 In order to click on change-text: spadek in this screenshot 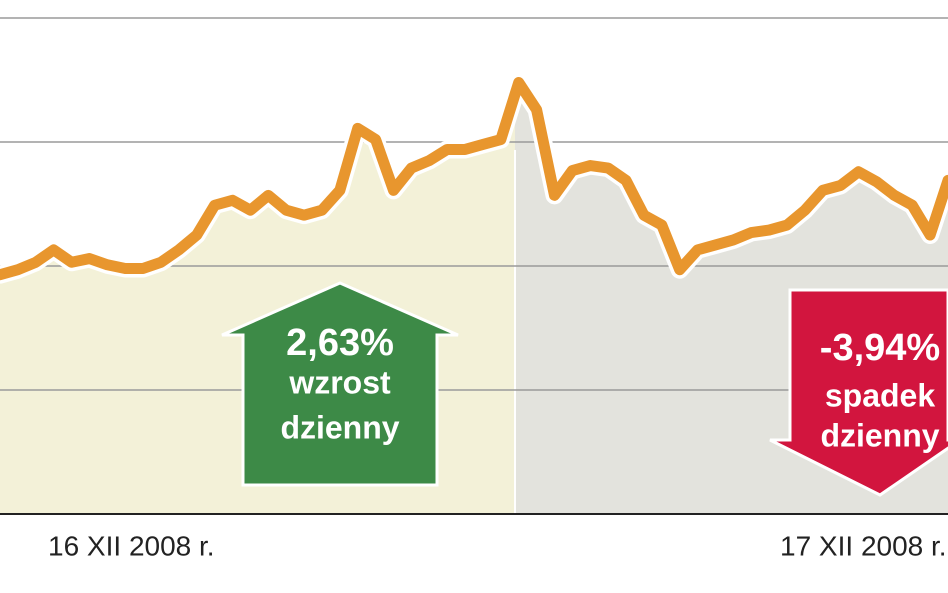, I will do `click(880, 395)`.